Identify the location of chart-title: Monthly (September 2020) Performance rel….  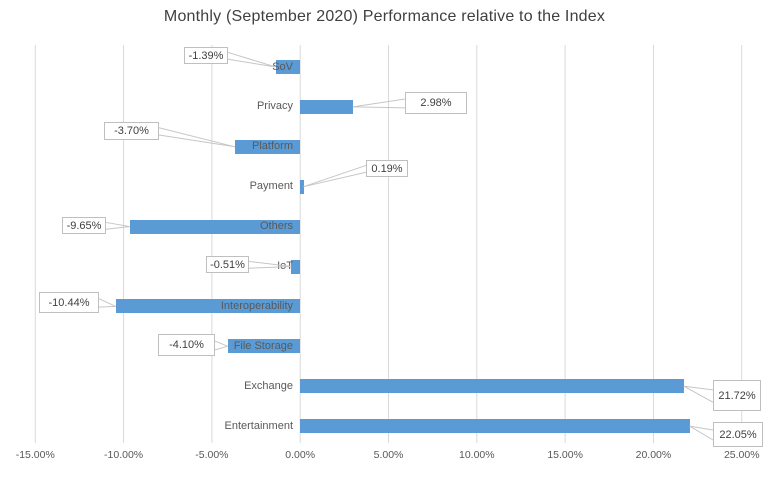
(384, 16).